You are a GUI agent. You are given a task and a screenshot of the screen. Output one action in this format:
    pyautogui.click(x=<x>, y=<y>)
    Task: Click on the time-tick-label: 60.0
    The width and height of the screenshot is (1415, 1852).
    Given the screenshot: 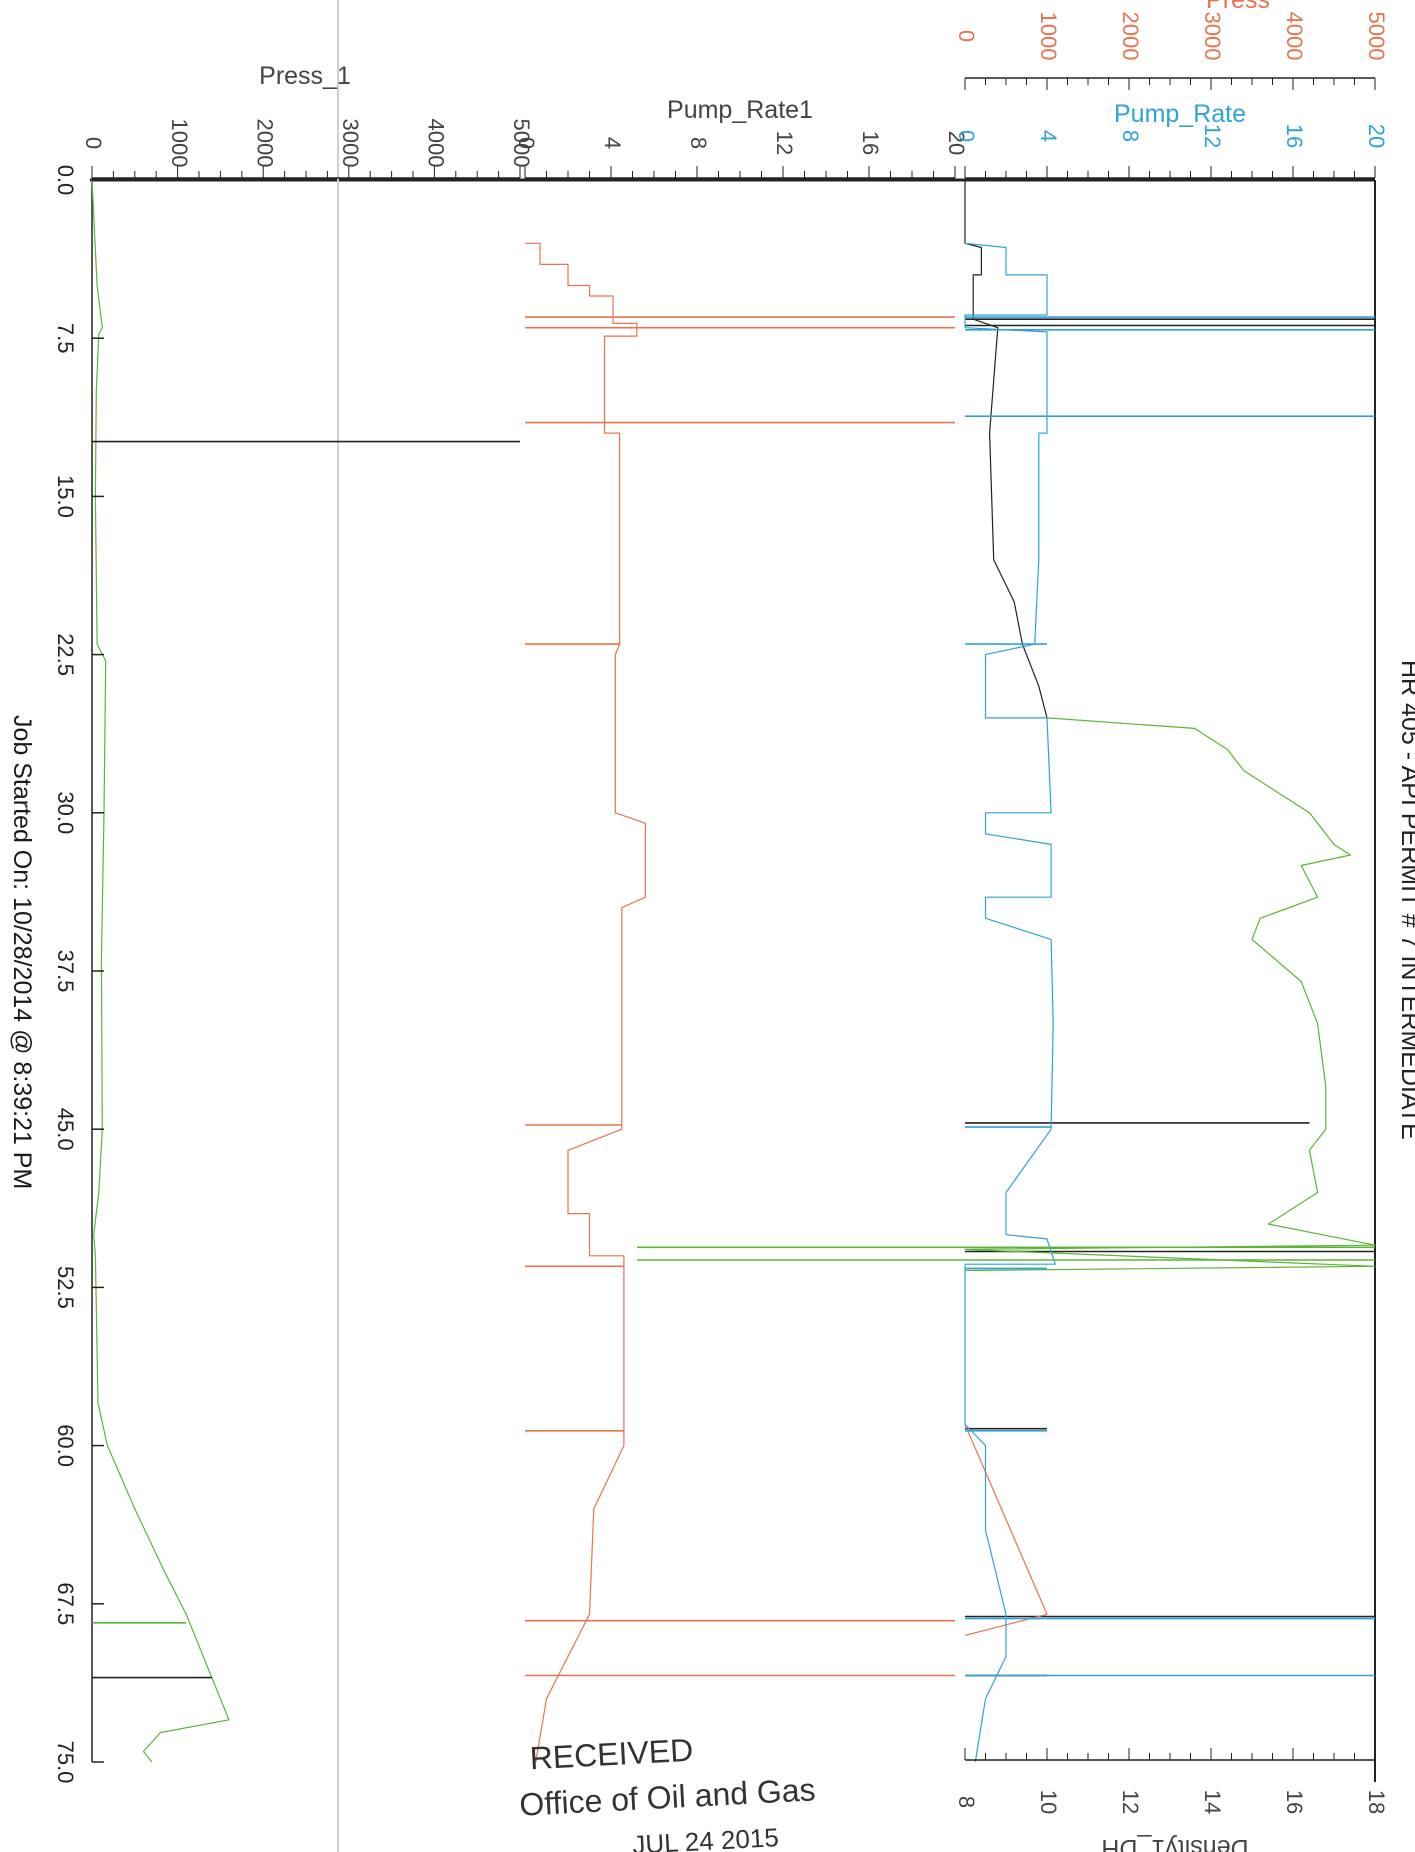 What is the action you would take?
    pyautogui.click(x=65, y=1445)
    